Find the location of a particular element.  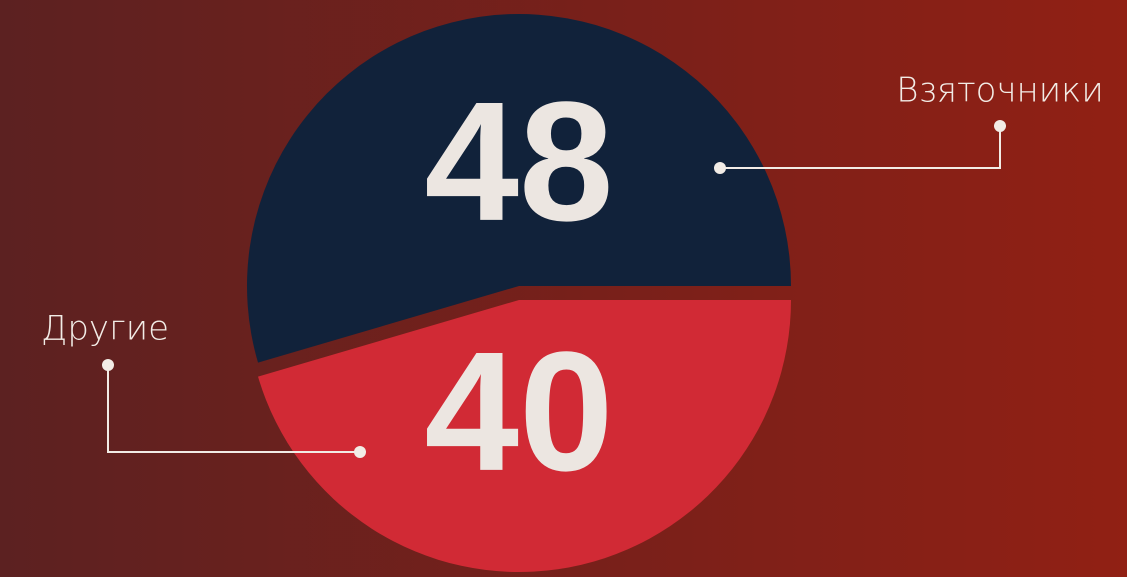

data-label: 40 is located at coordinates (518, 412).